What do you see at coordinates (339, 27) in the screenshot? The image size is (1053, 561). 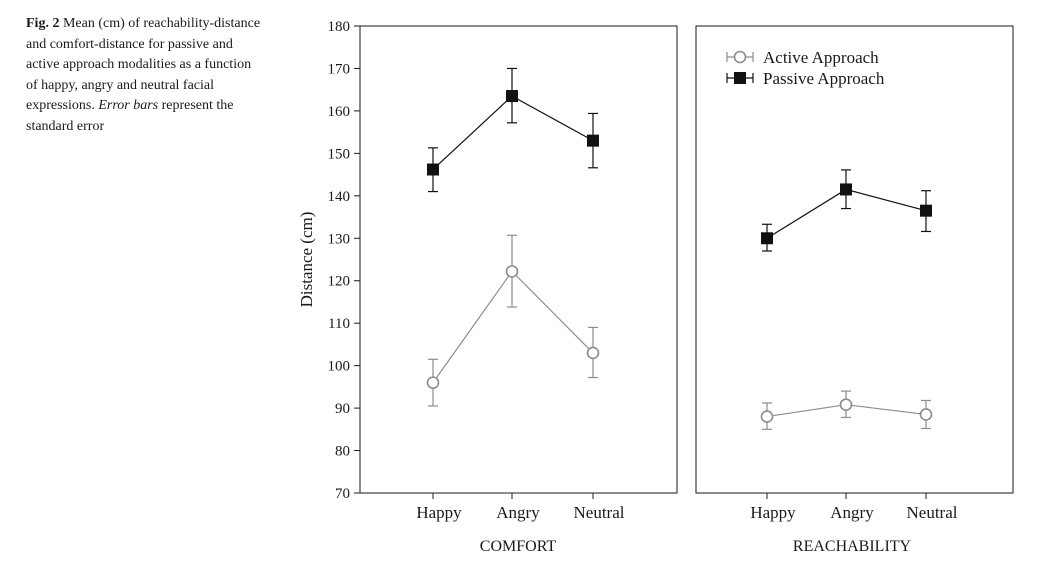 I see `y-tick-label: 180` at bounding box center [339, 27].